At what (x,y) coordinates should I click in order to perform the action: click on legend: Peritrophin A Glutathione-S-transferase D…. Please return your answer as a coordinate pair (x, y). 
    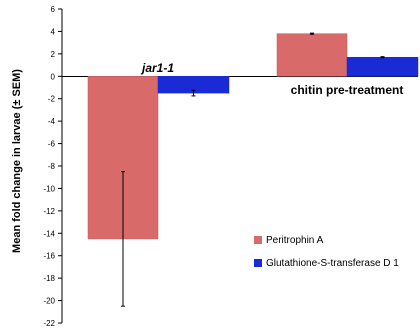
    Looking at the image, I should click on (326, 252).